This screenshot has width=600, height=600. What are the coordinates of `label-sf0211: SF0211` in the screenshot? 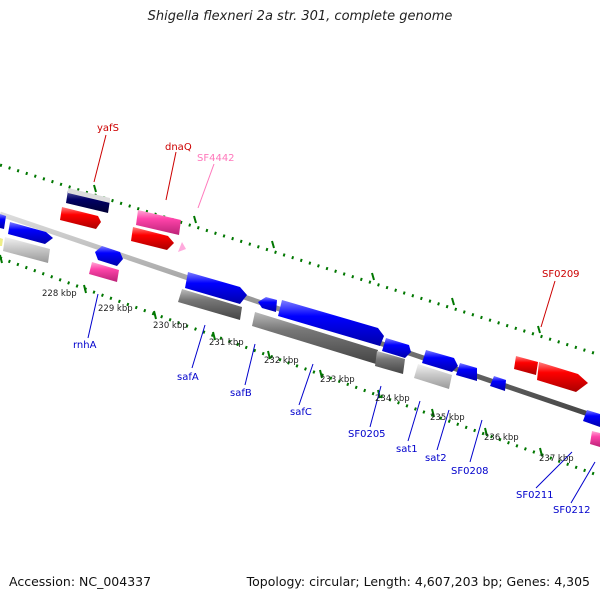 It's located at (535, 495).